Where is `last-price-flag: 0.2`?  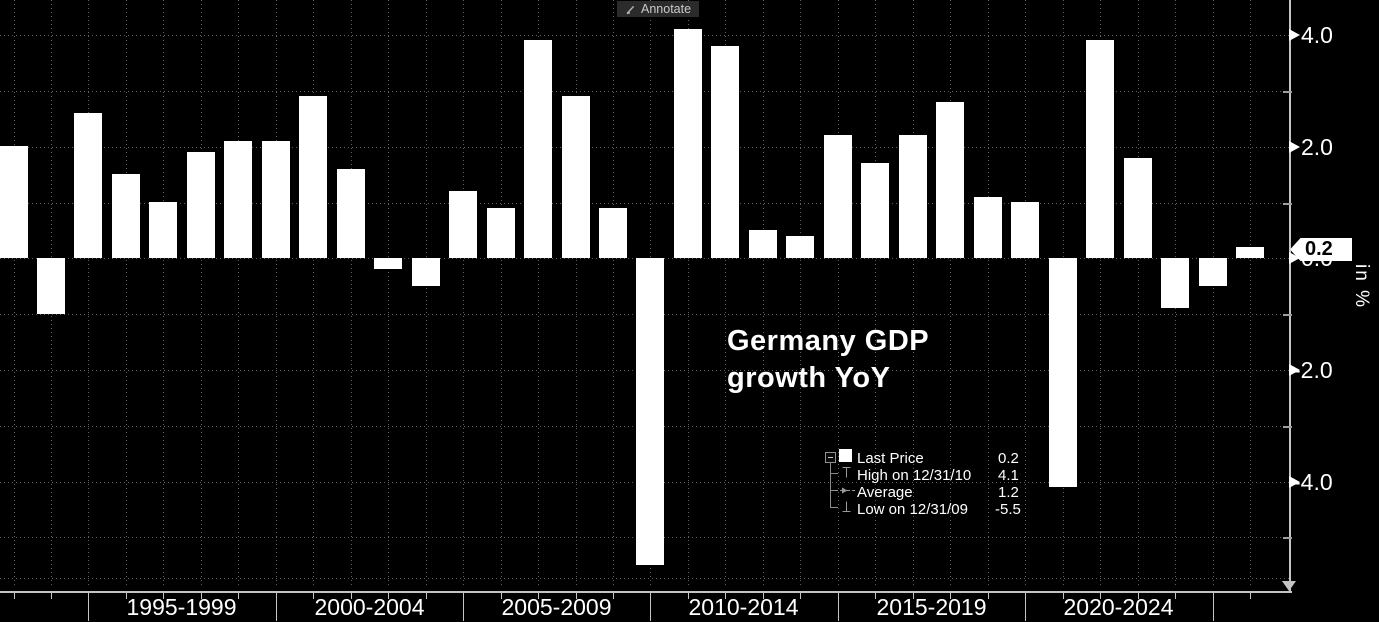 last-price-flag: 0.2 is located at coordinates (1321, 249).